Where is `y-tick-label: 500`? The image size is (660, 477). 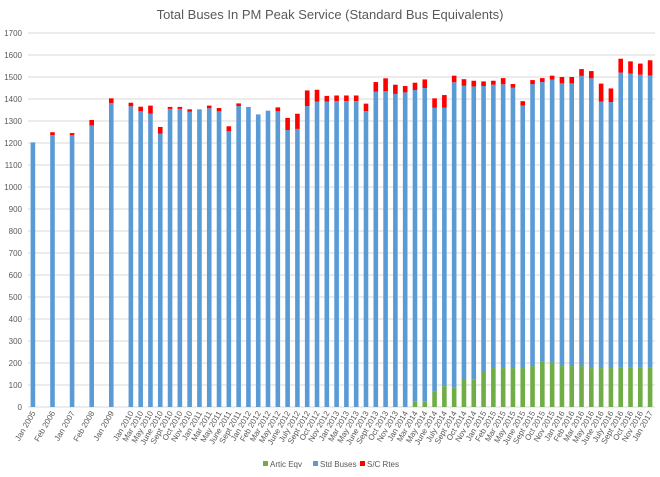 y-tick-label: 500 is located at coordinates (16, 297).